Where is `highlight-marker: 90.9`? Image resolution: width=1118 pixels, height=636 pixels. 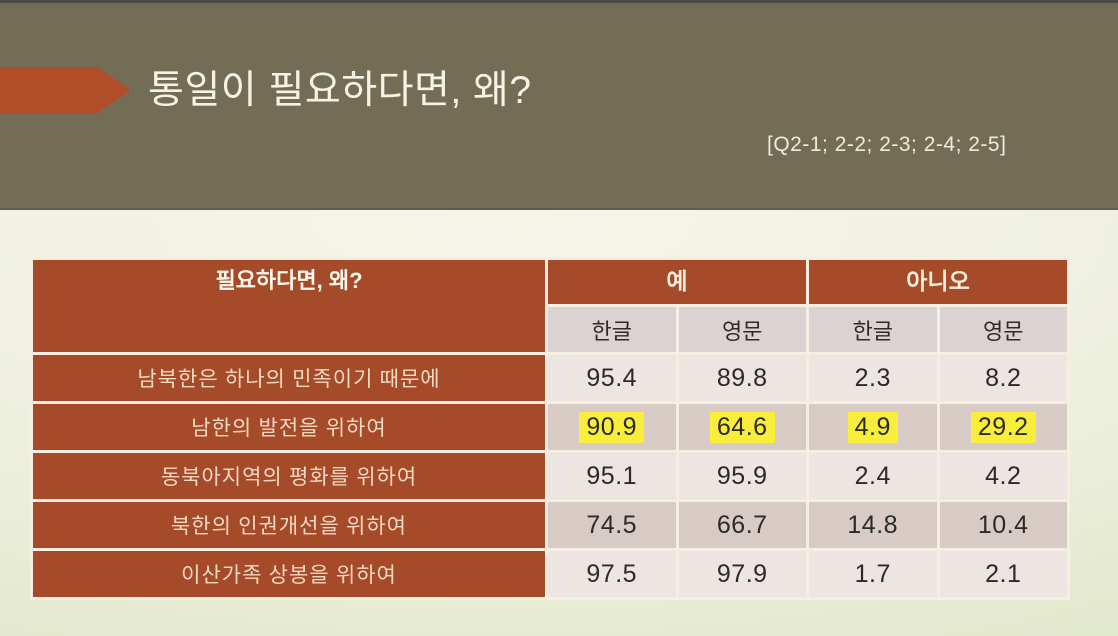
highlight-marker: 90.9 is located at coordinates (612, 427).